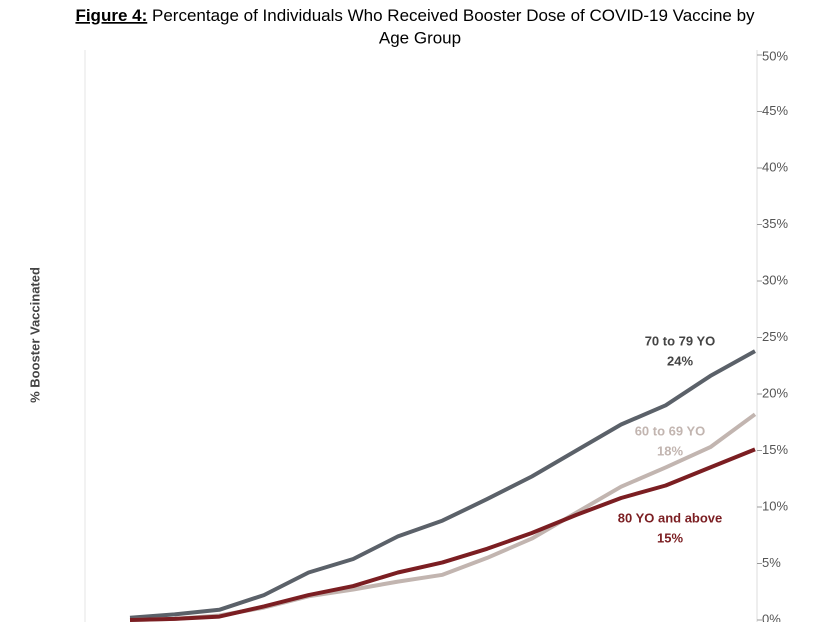  What do you see at coordinates (670, 430) in the screenshot?
I see `series-annotation: 60 to 69 YO` at bounding box center [670, 430].